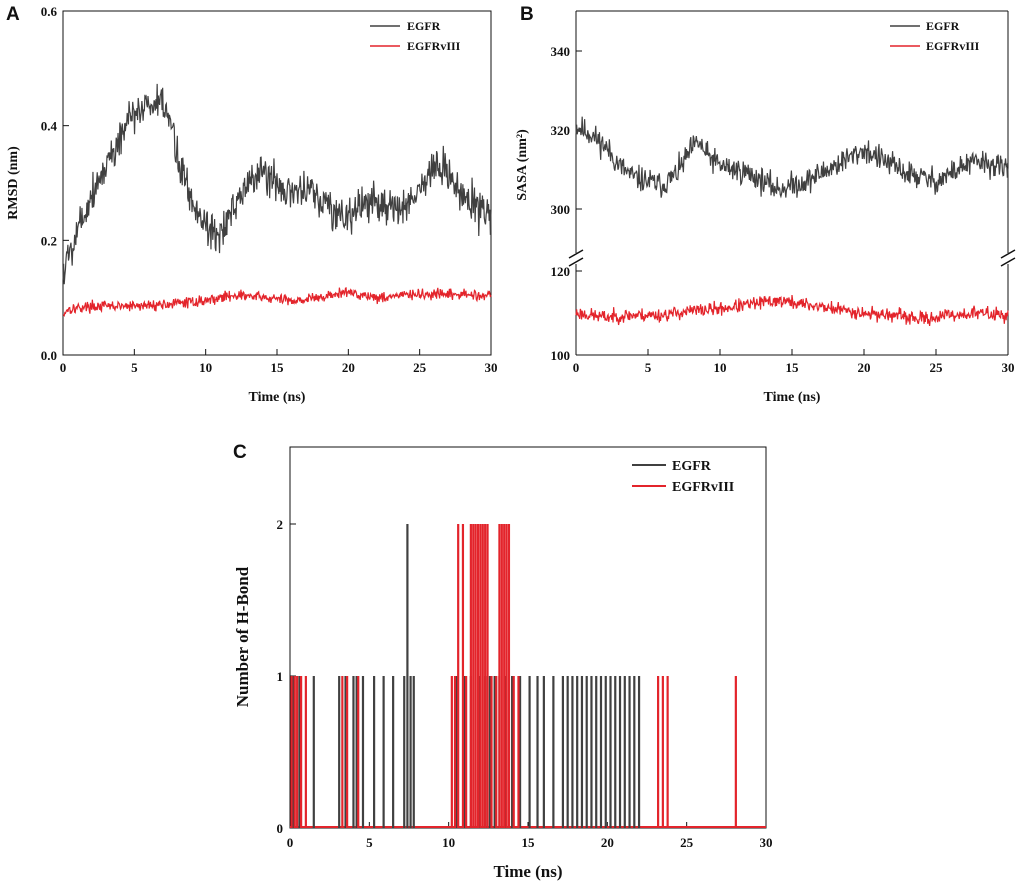  I want to click on y-tick-label-b: 120, so click(561, 271).